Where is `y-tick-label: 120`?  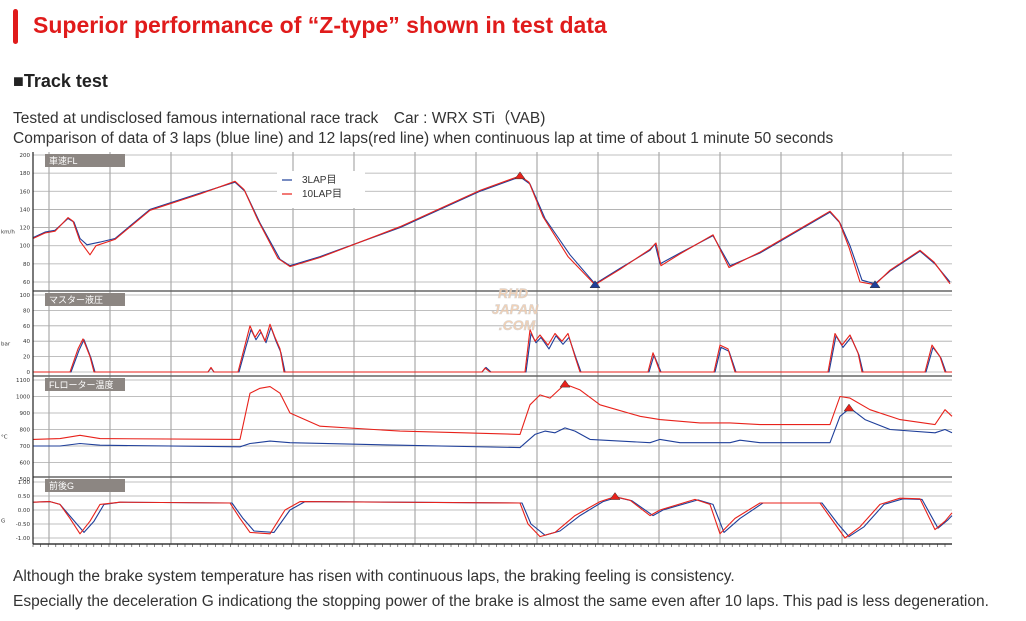
y-tick-label: 120 is located at coordinates (25, 229).